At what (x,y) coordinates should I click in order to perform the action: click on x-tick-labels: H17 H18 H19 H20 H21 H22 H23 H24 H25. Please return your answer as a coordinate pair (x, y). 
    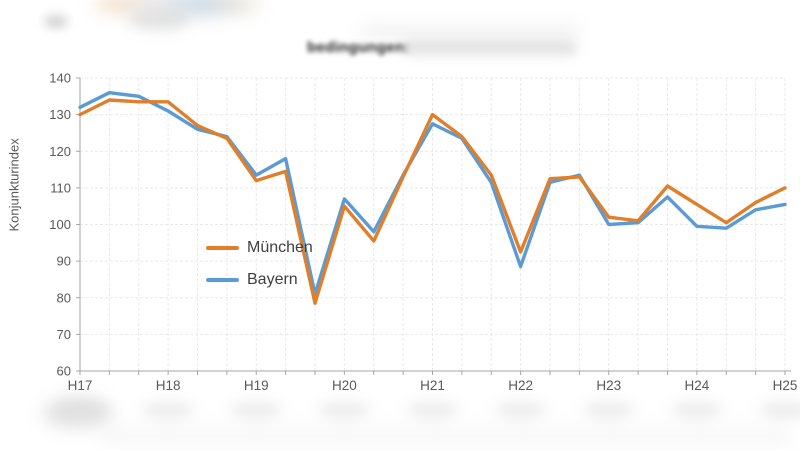
    Looking at the image, I should click on (433, 385).